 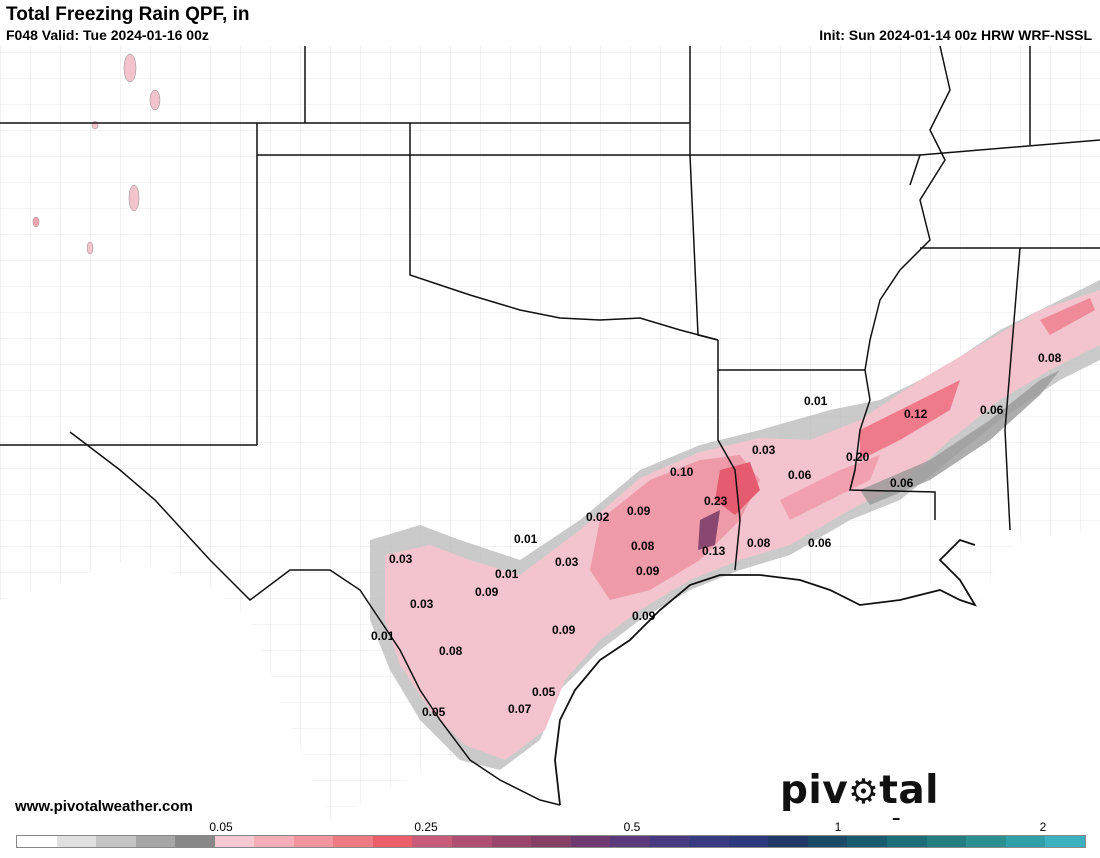 I want to click on map-label: 0.20, so click(x=858, y=457).